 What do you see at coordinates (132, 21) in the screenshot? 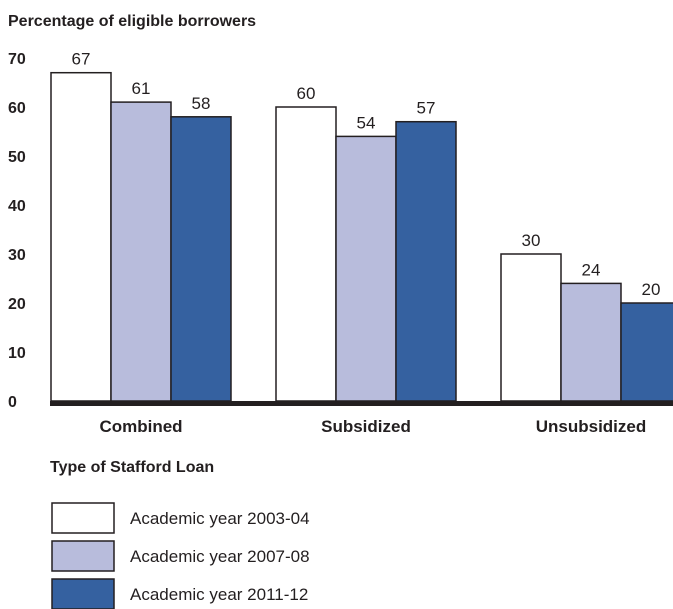
I see `y-axis-label: Percentage of eligible borrowers` at bounding box center [132, 21].